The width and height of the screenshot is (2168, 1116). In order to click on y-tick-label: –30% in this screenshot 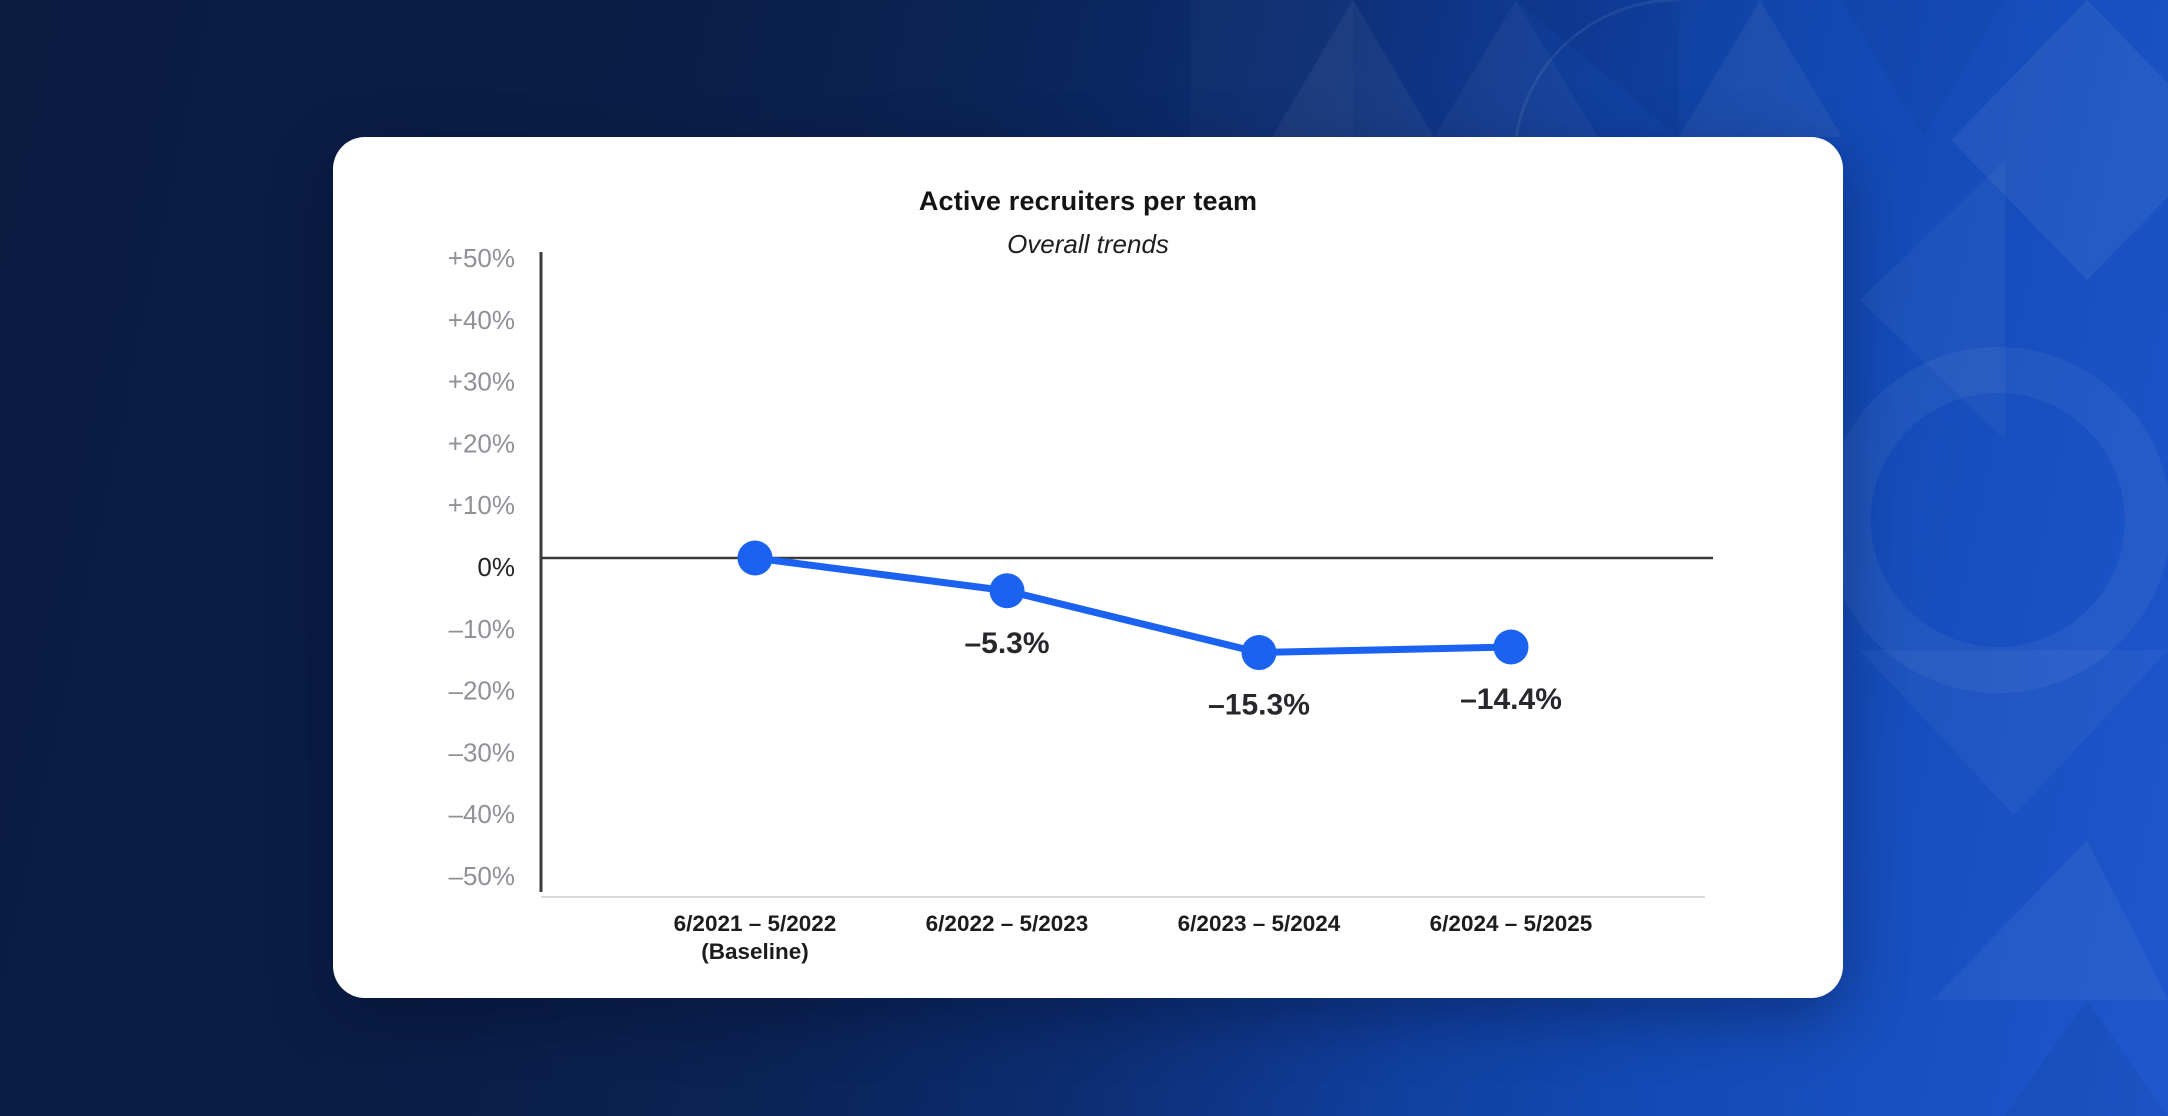, I will do `click(482, 752)`.